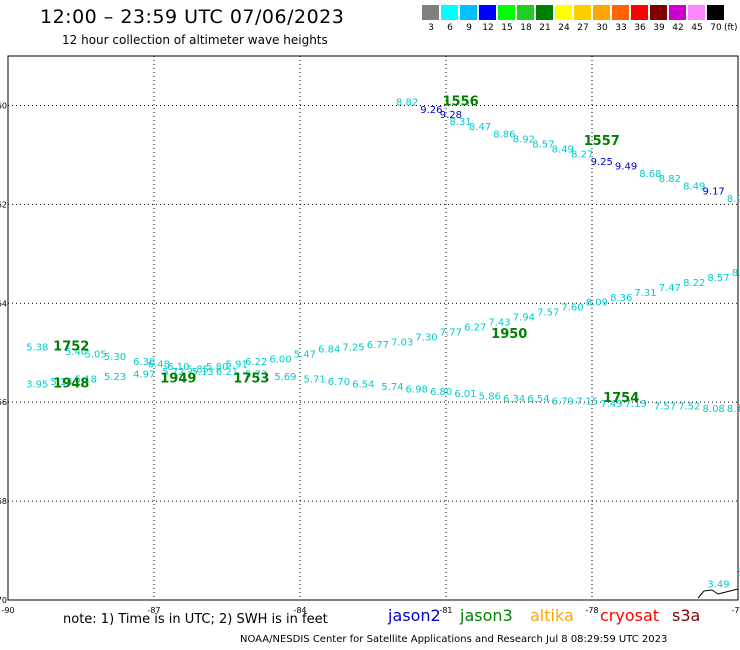 This screenshot has width=740, height=650. What do you see at coordinates (115, 357) in the screenshot?
I see `wave-height-label: 5.30` at bounding box center [115, 357].